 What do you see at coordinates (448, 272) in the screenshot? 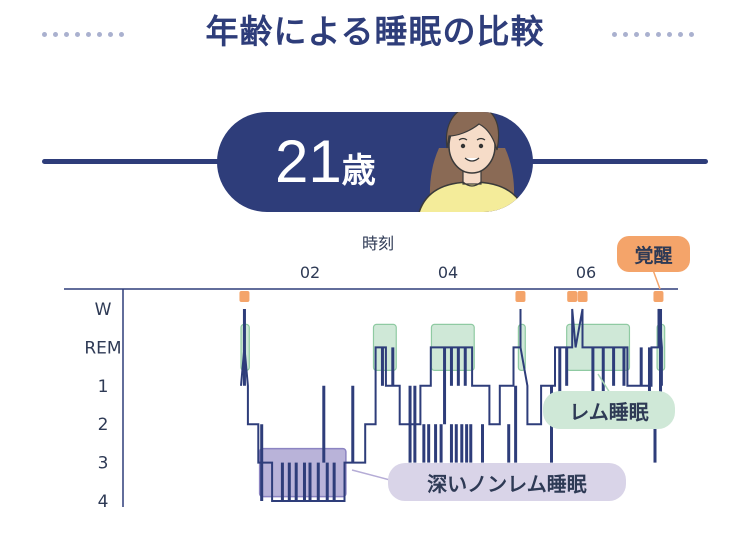
I see `x-tick-label: 04` at bounding box center [448, 272].